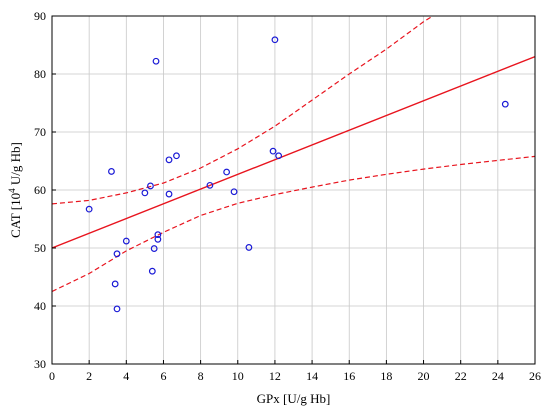 The width and height of the screenshot is (550, 415). I want to click on x-tick-label: 12, so click(275, 376).